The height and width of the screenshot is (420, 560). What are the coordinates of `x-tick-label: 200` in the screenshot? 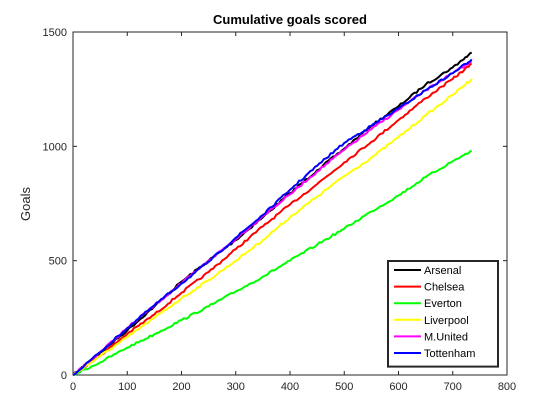 It's located at (181, 387).